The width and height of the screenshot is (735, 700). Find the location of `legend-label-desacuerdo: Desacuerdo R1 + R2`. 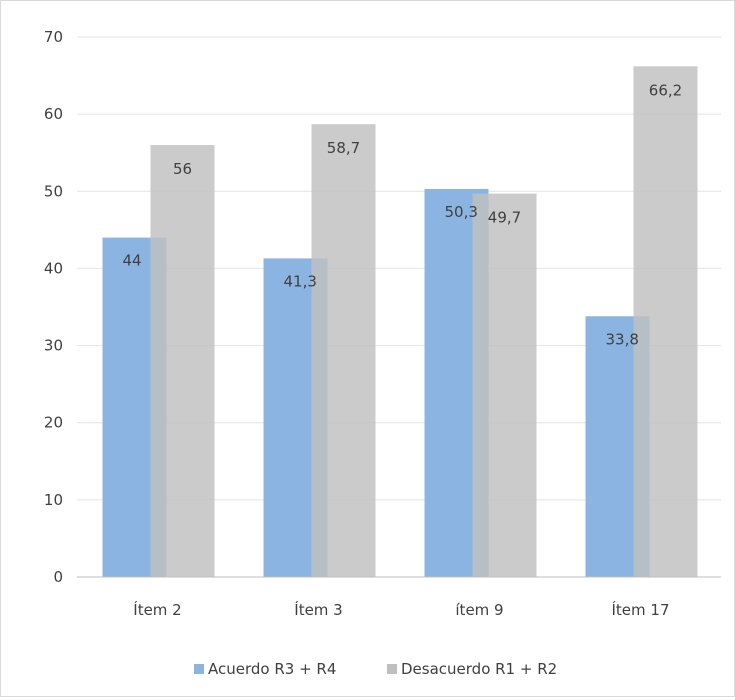

legend-label-desacuerdo: Desacuerdo R1 + R2 is located at coordinates (479, 669).